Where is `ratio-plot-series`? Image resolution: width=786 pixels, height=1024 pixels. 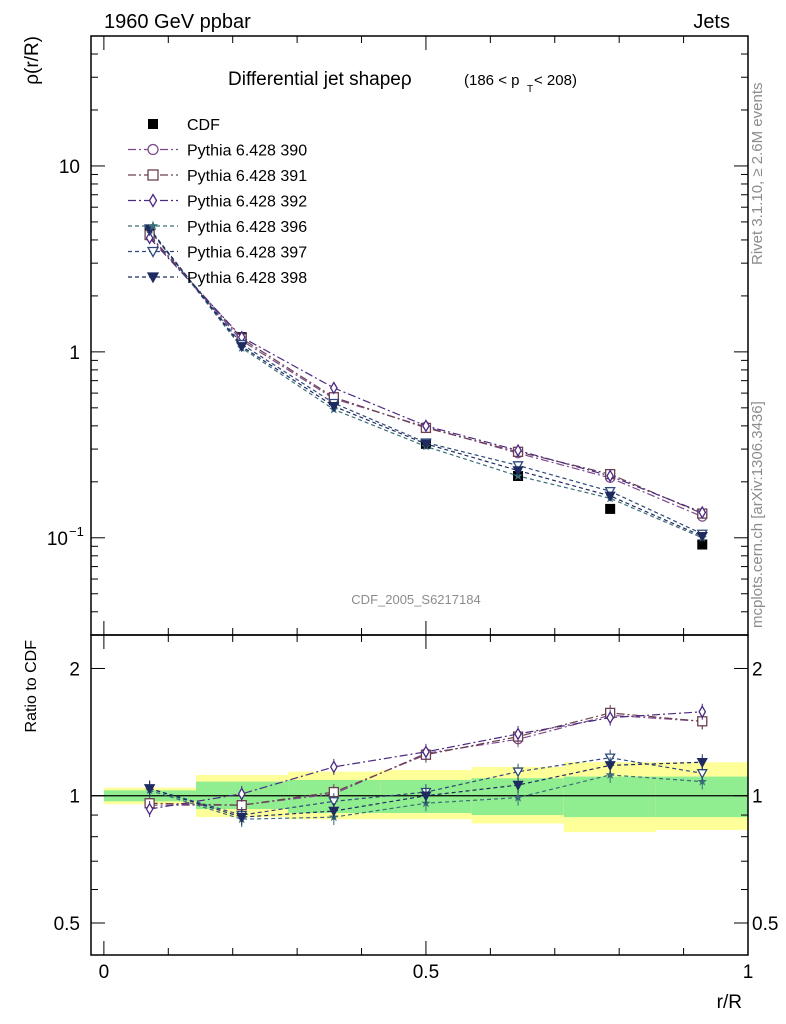 ratio-plot-series is located at coordinates (426, 765).